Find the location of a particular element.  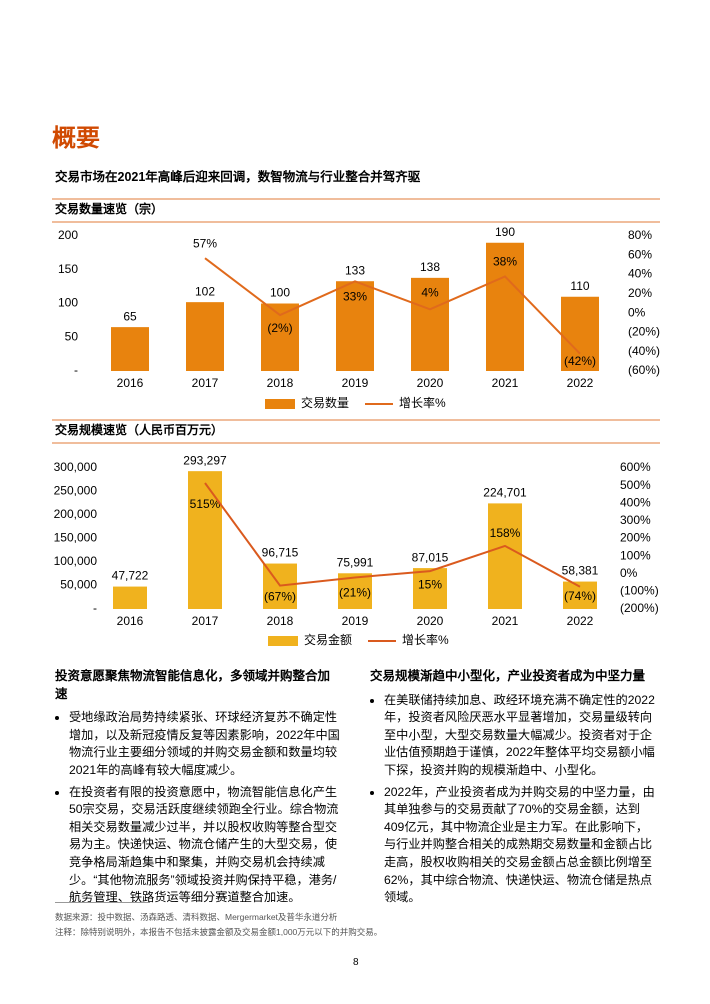

bar-label: 65 is located at coordinates (130, 316).